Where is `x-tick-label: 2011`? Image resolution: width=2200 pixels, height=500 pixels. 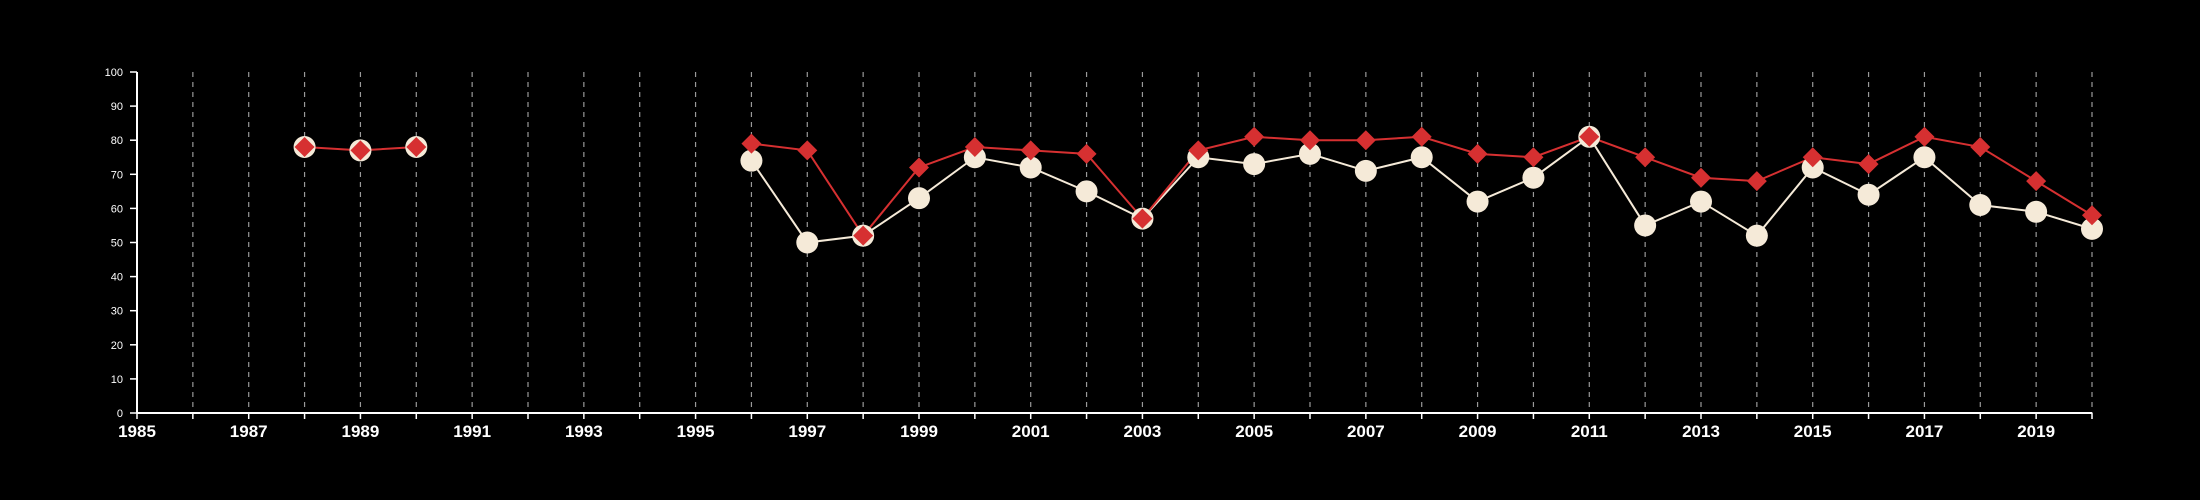 x-tick-label: 2011 is located at coordinates (1589, 431).